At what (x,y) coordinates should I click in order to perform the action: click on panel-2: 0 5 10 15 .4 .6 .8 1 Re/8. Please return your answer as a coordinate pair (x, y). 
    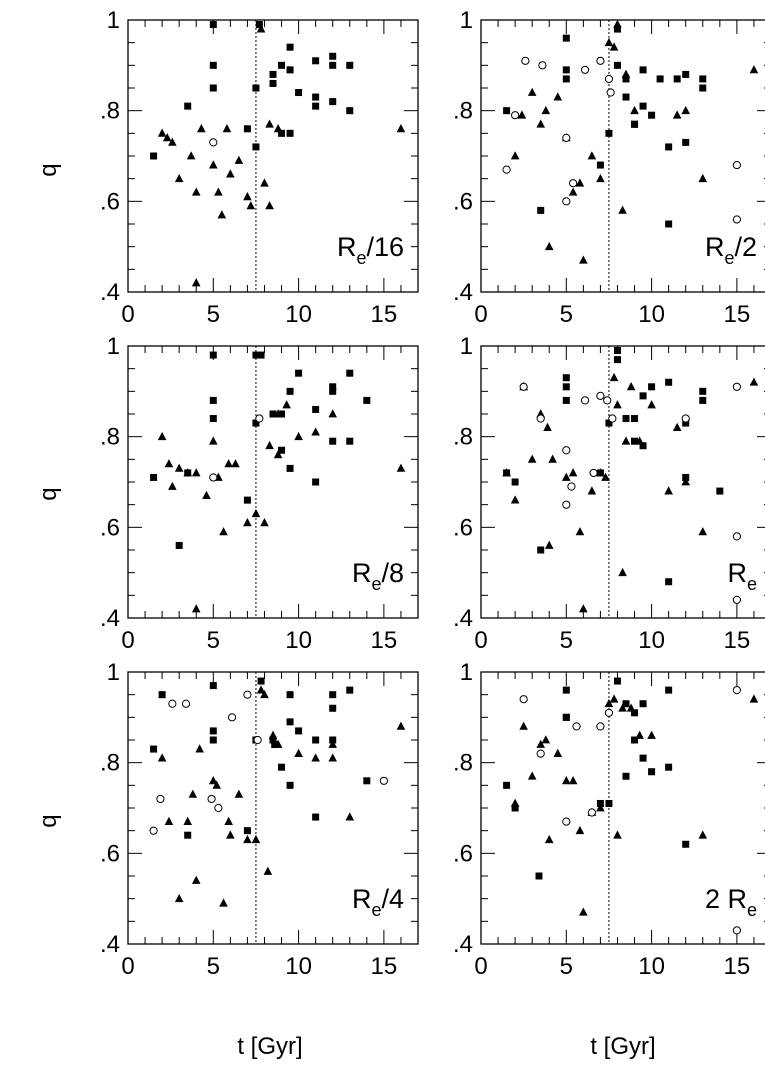
    Looking at the image, I should click on (259, 493).